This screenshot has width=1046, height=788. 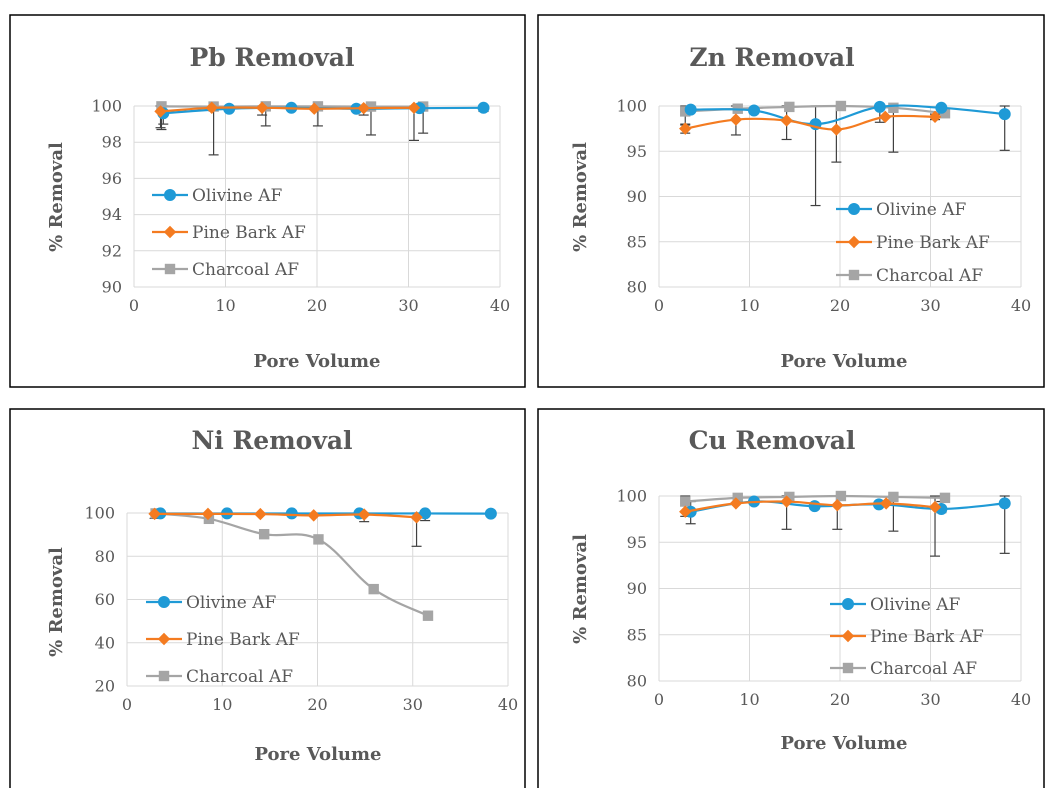 I want to click on zn-y-tick-label: 80, so click(x=637, y=287).